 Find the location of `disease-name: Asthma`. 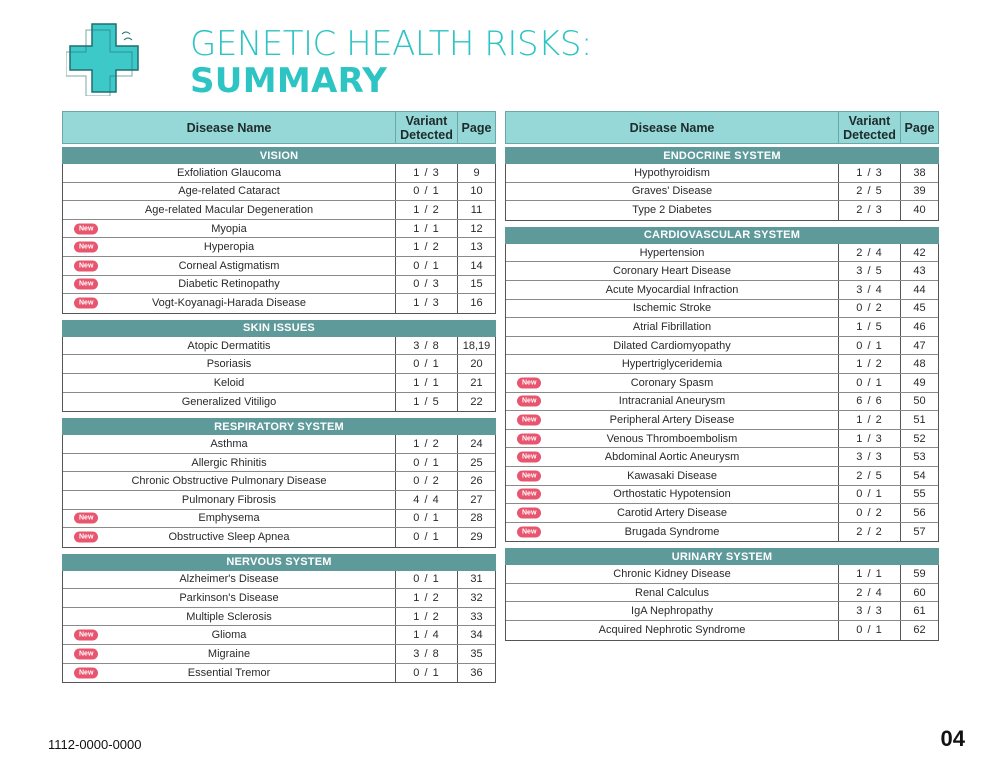

disease-name: Asthma is located at coordinates (229, 443).